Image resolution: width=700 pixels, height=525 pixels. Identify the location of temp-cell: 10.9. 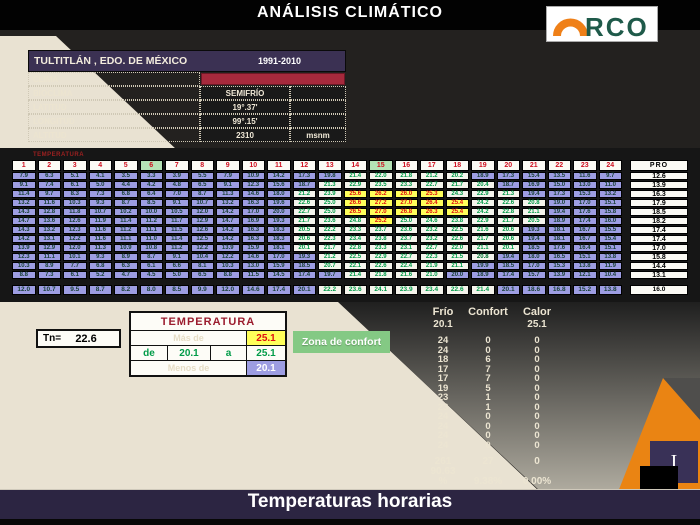
(253, 176).